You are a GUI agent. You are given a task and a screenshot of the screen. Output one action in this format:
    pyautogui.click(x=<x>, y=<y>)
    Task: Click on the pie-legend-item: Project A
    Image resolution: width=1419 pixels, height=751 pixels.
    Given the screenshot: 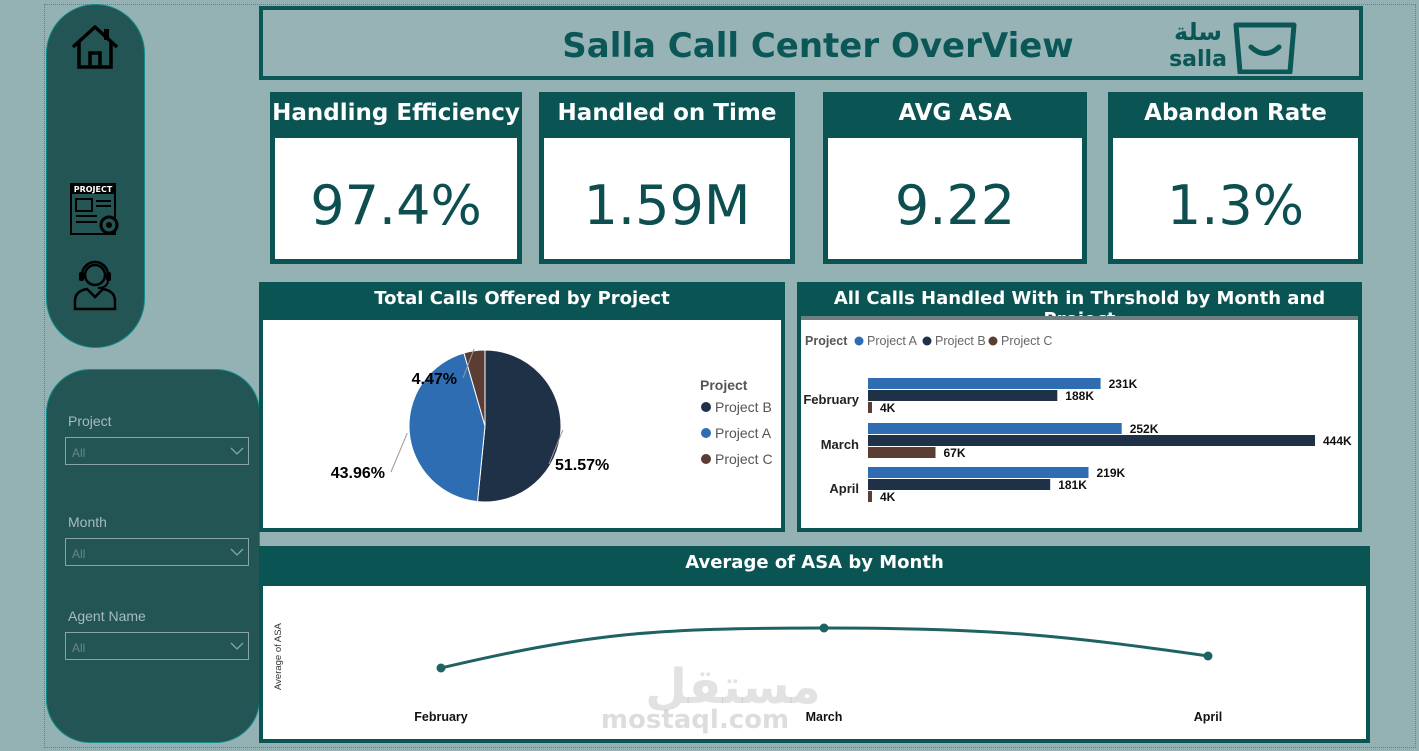 What is the action you would take?
    pyautogui.click(x=743, y=433)
    